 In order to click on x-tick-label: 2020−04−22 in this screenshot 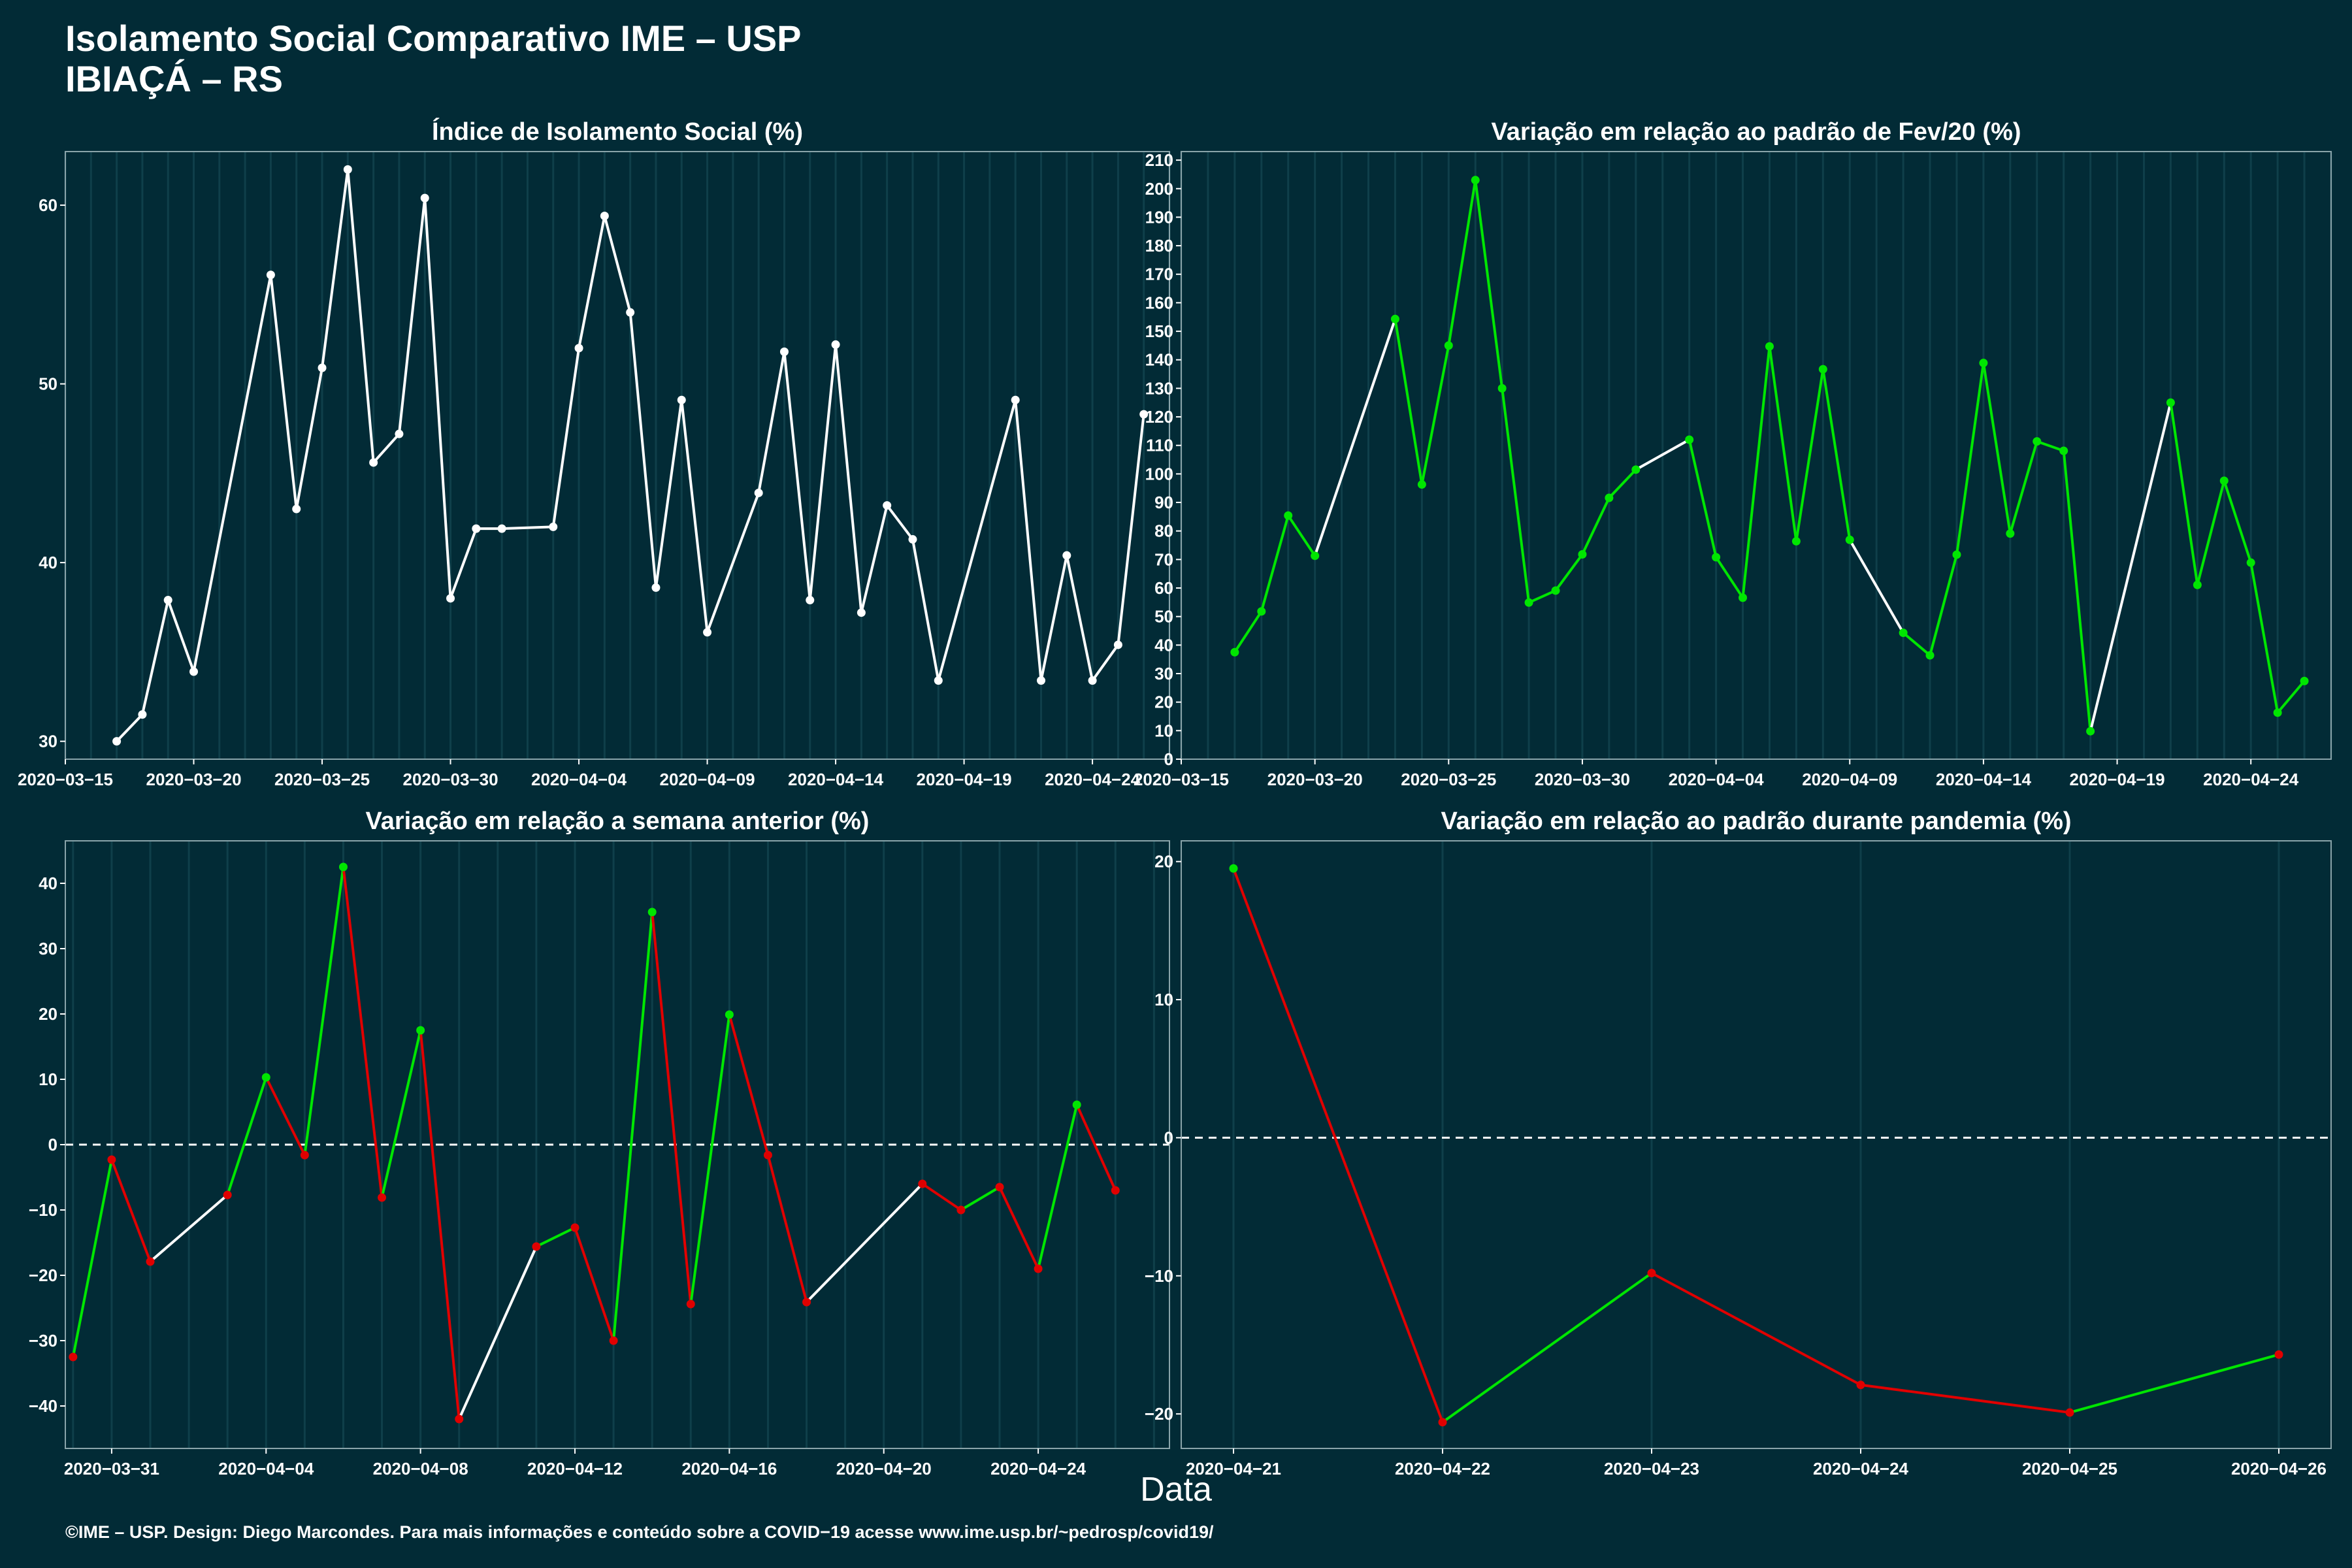, I will do `click(1442, 1468)`.